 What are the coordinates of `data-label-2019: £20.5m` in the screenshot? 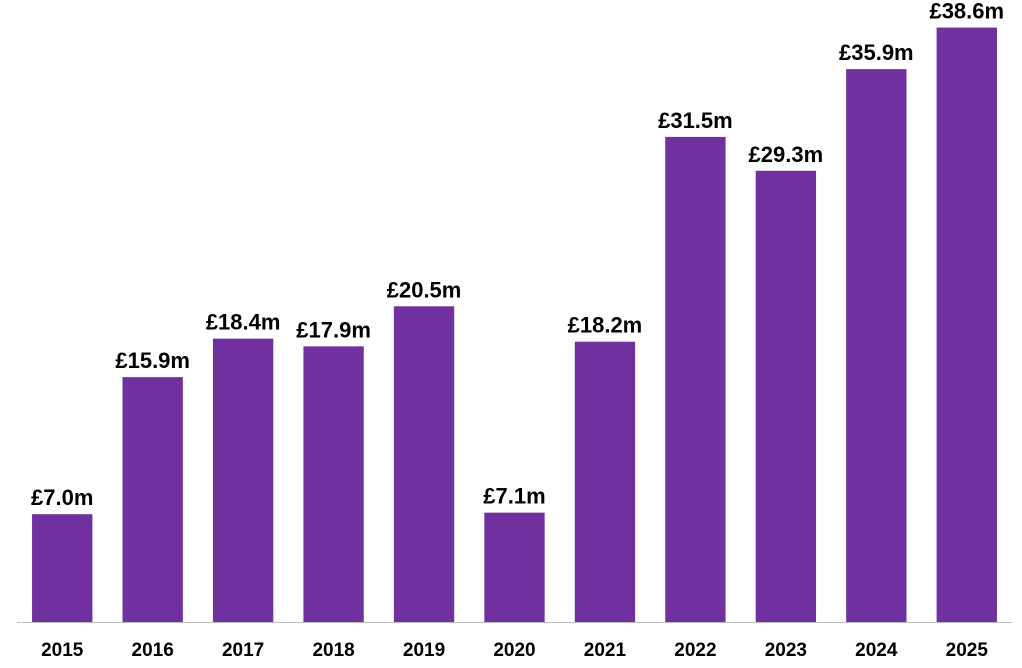 It's located at (424, 289).